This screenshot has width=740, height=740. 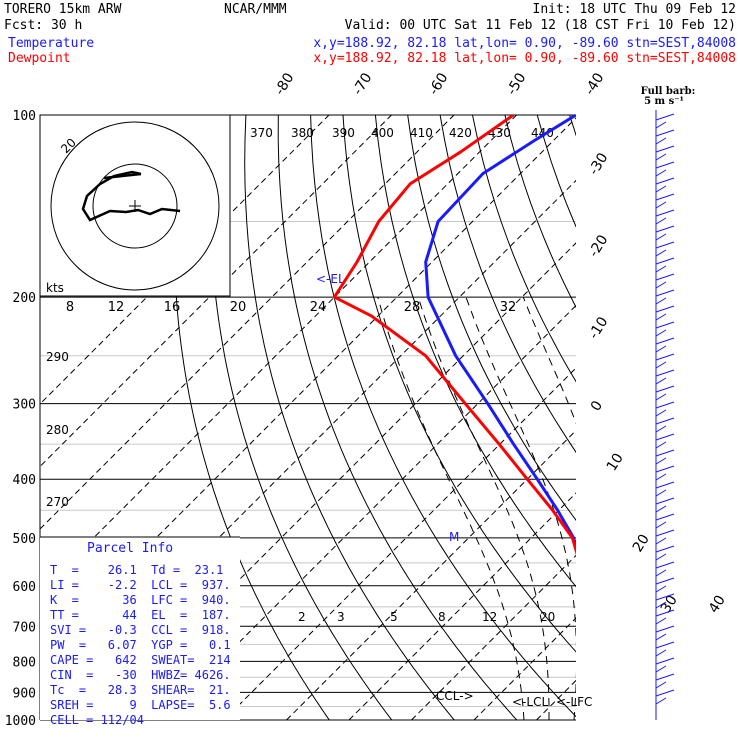 I want to click on wind-legend-units: 5 m s⁻¹, so click(x=664, y=101).